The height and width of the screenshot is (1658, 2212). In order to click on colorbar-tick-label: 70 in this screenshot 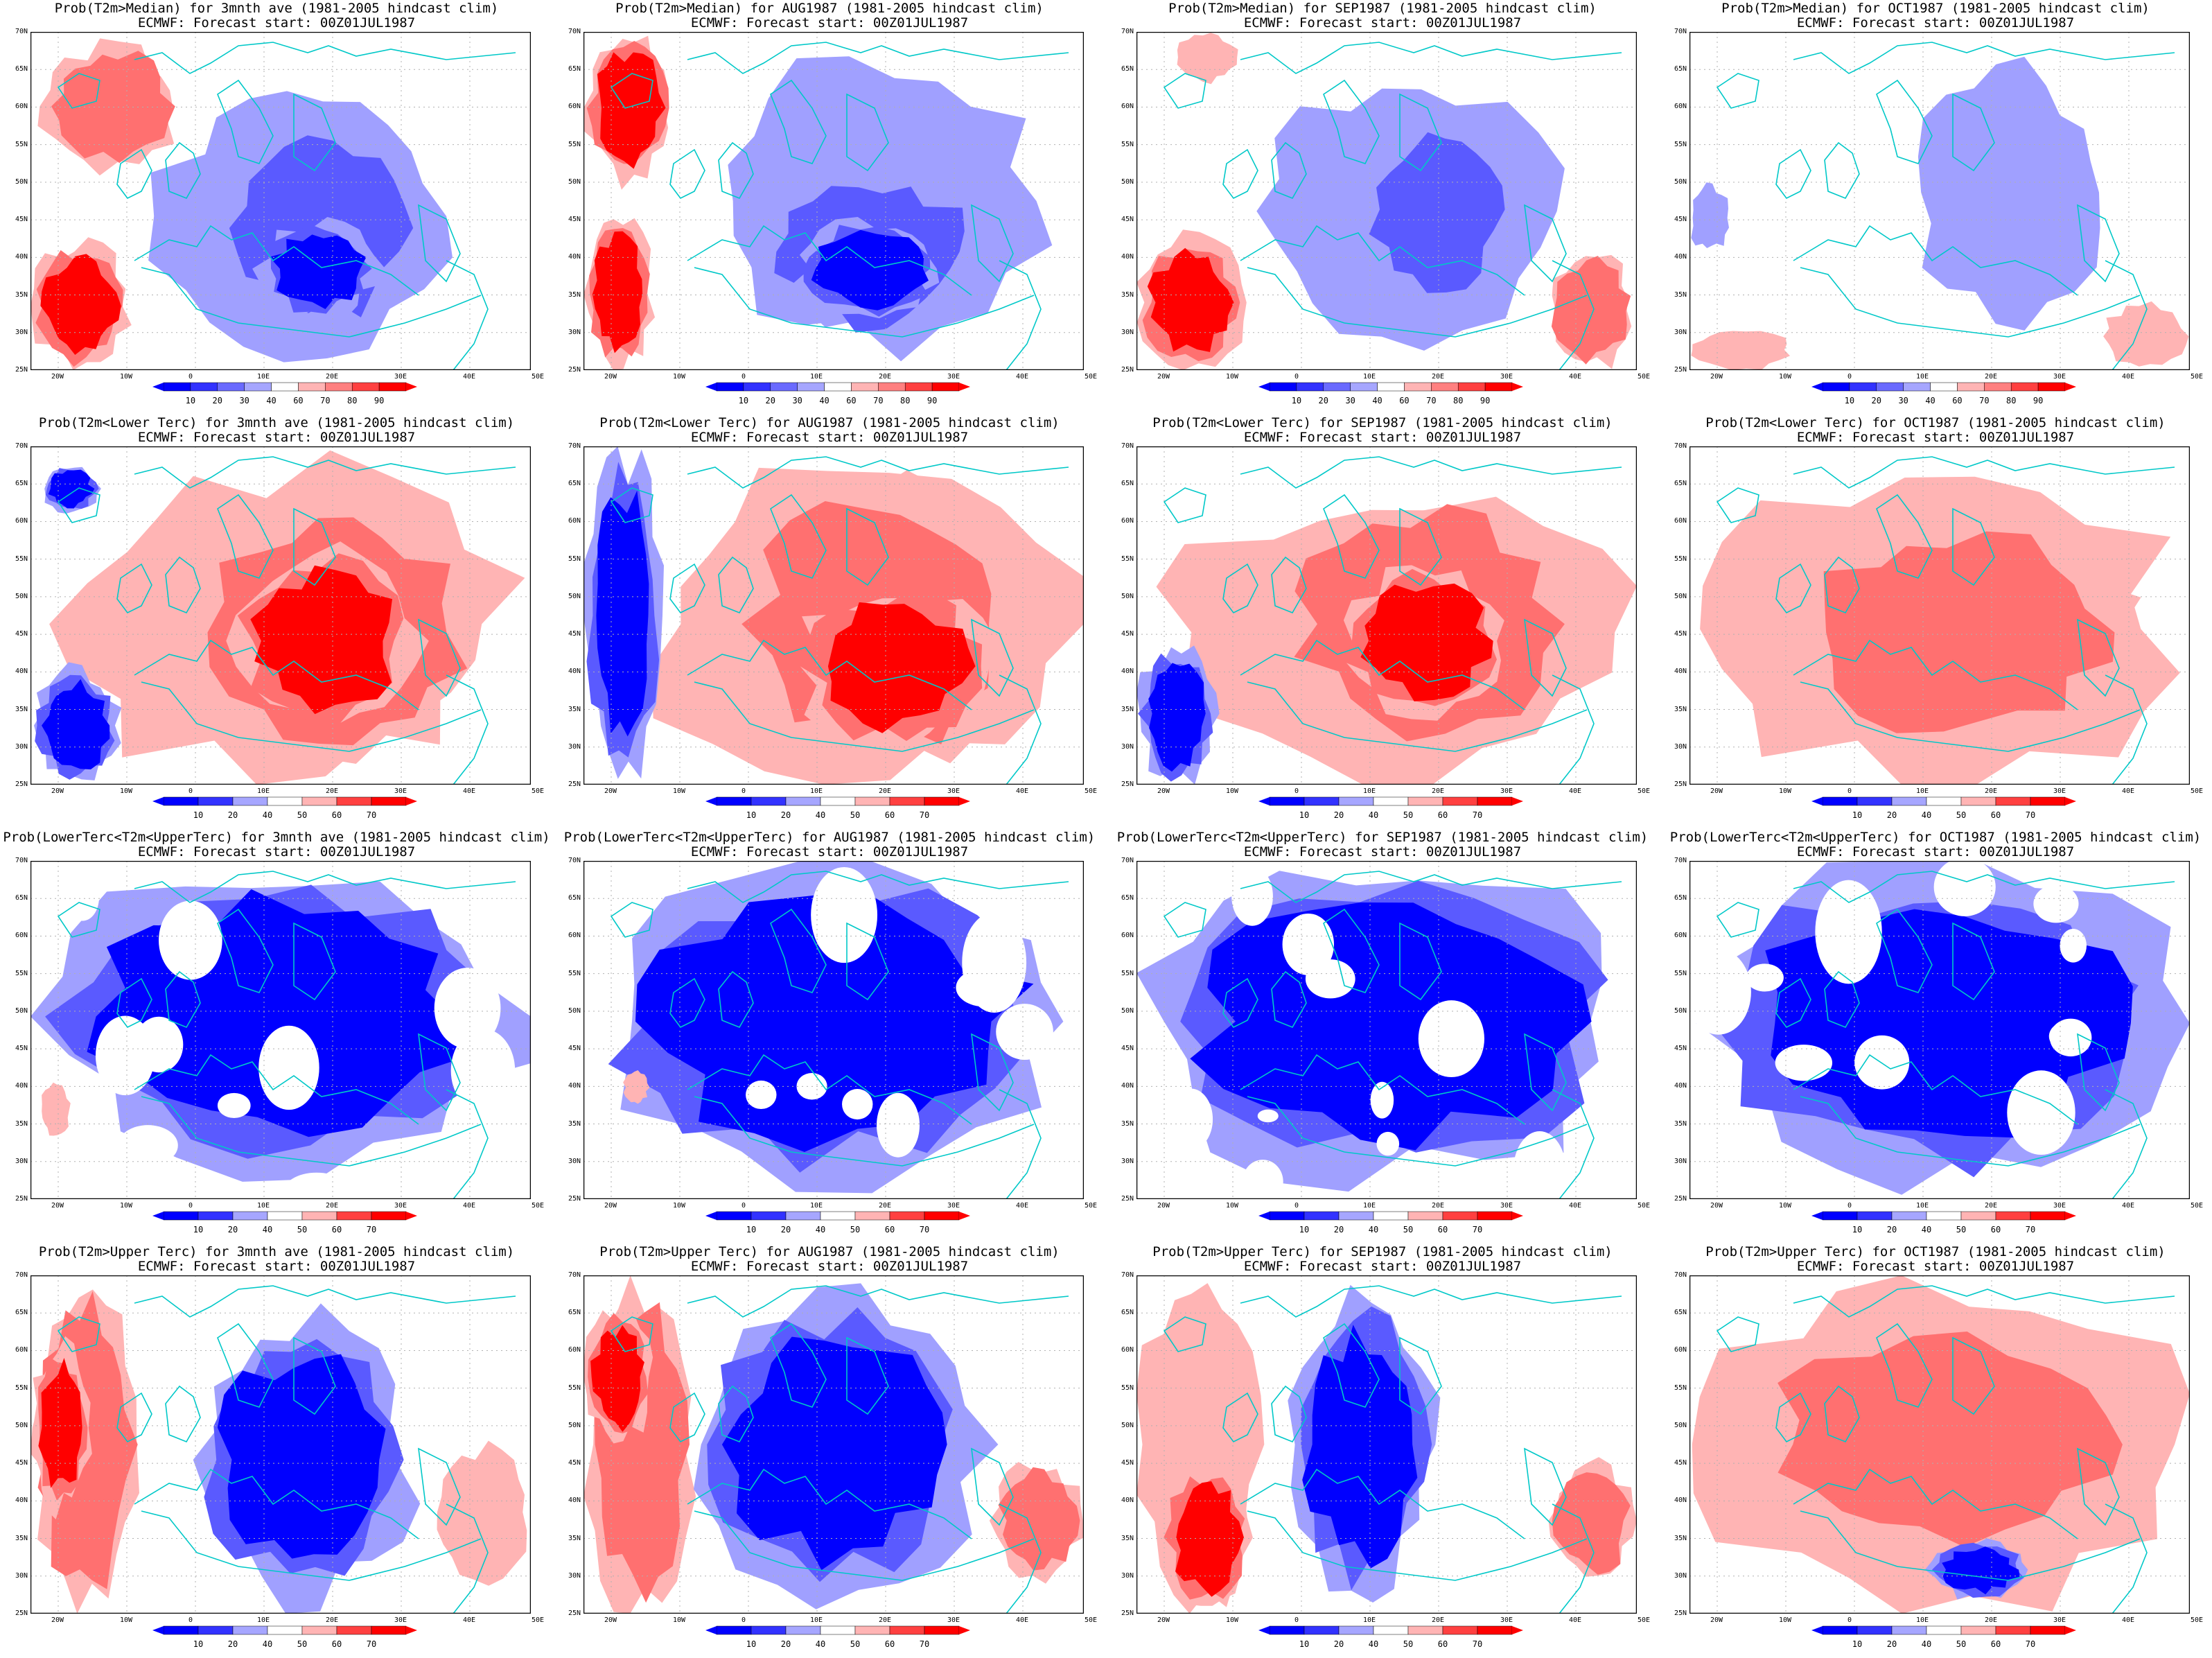, I will do `click(1431, 401)`.